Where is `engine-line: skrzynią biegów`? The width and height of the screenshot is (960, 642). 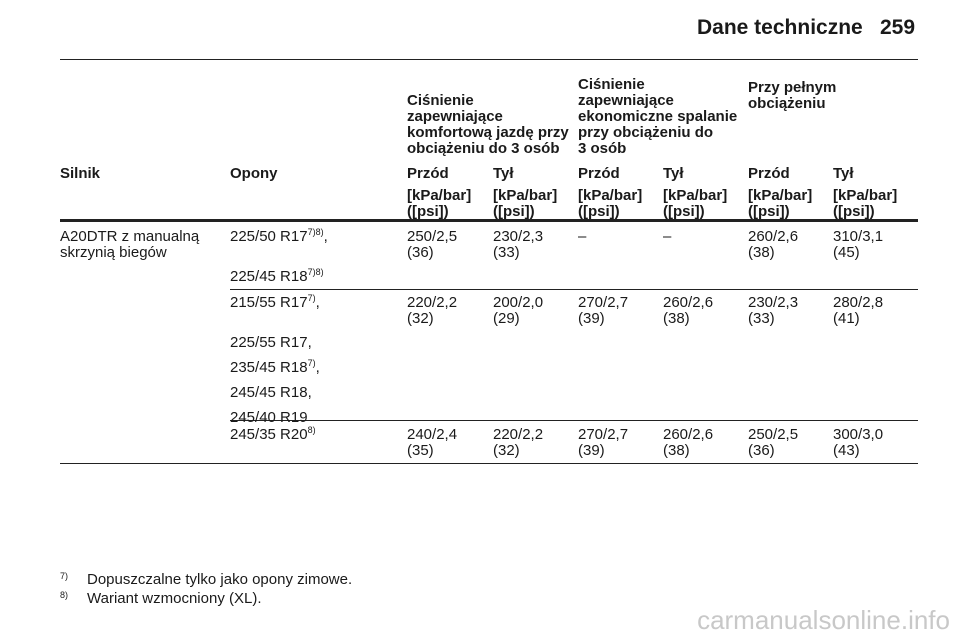 engine-line: skrzynią biegów is located at coordinates (113, 252).